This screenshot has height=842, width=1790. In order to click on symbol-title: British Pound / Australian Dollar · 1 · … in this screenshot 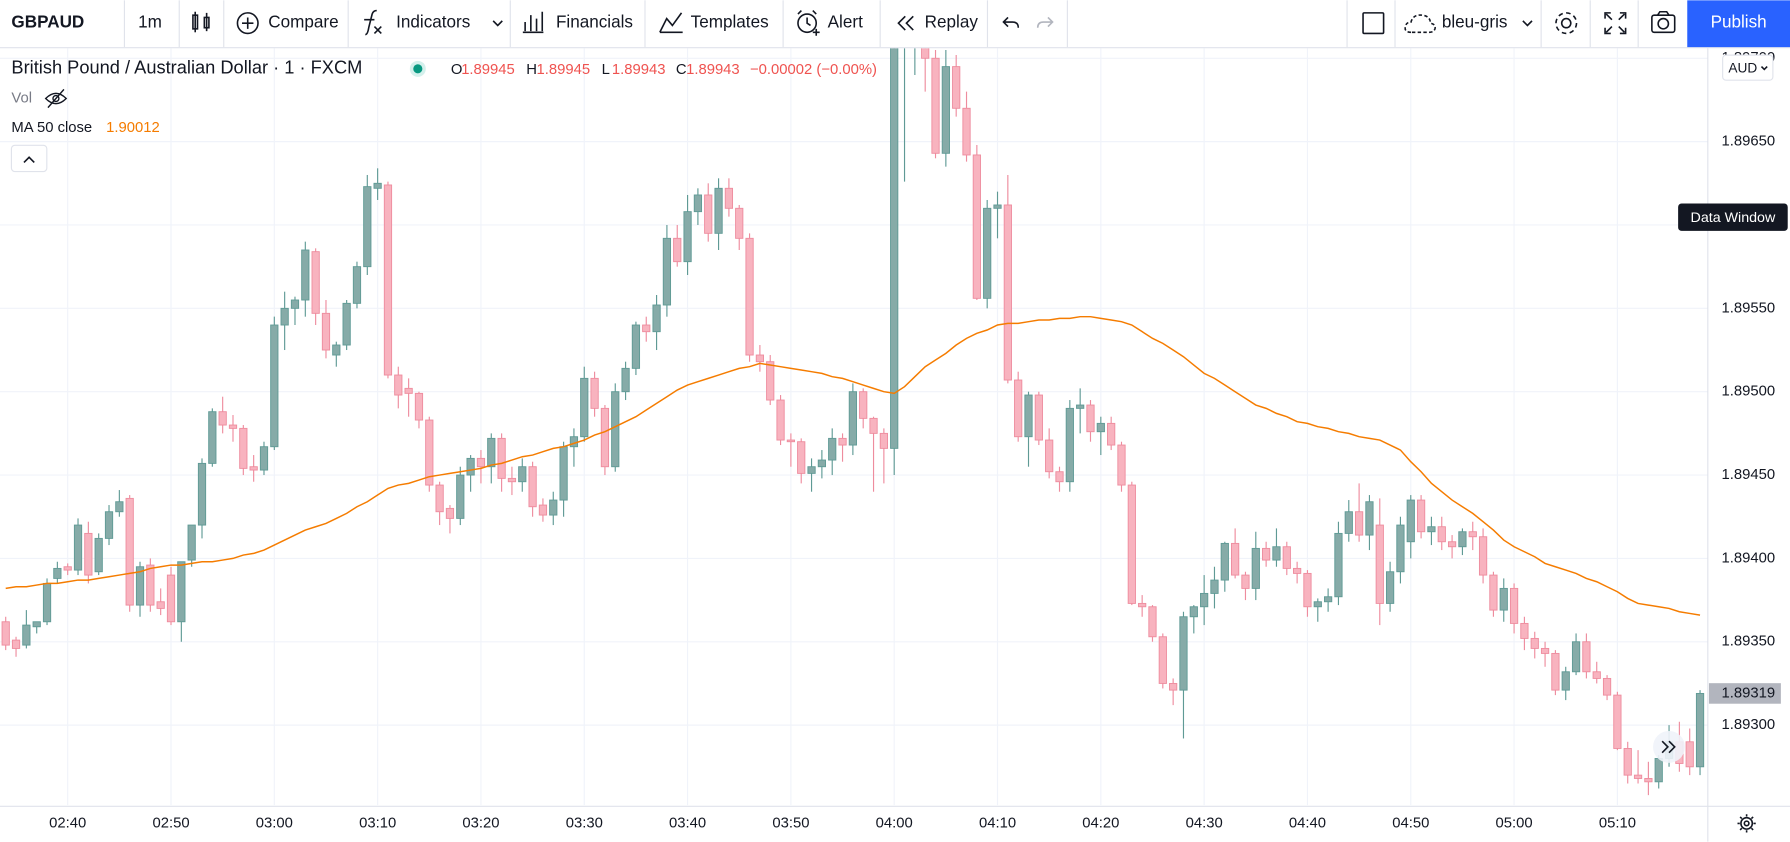, I will do `click(186, 67)`.